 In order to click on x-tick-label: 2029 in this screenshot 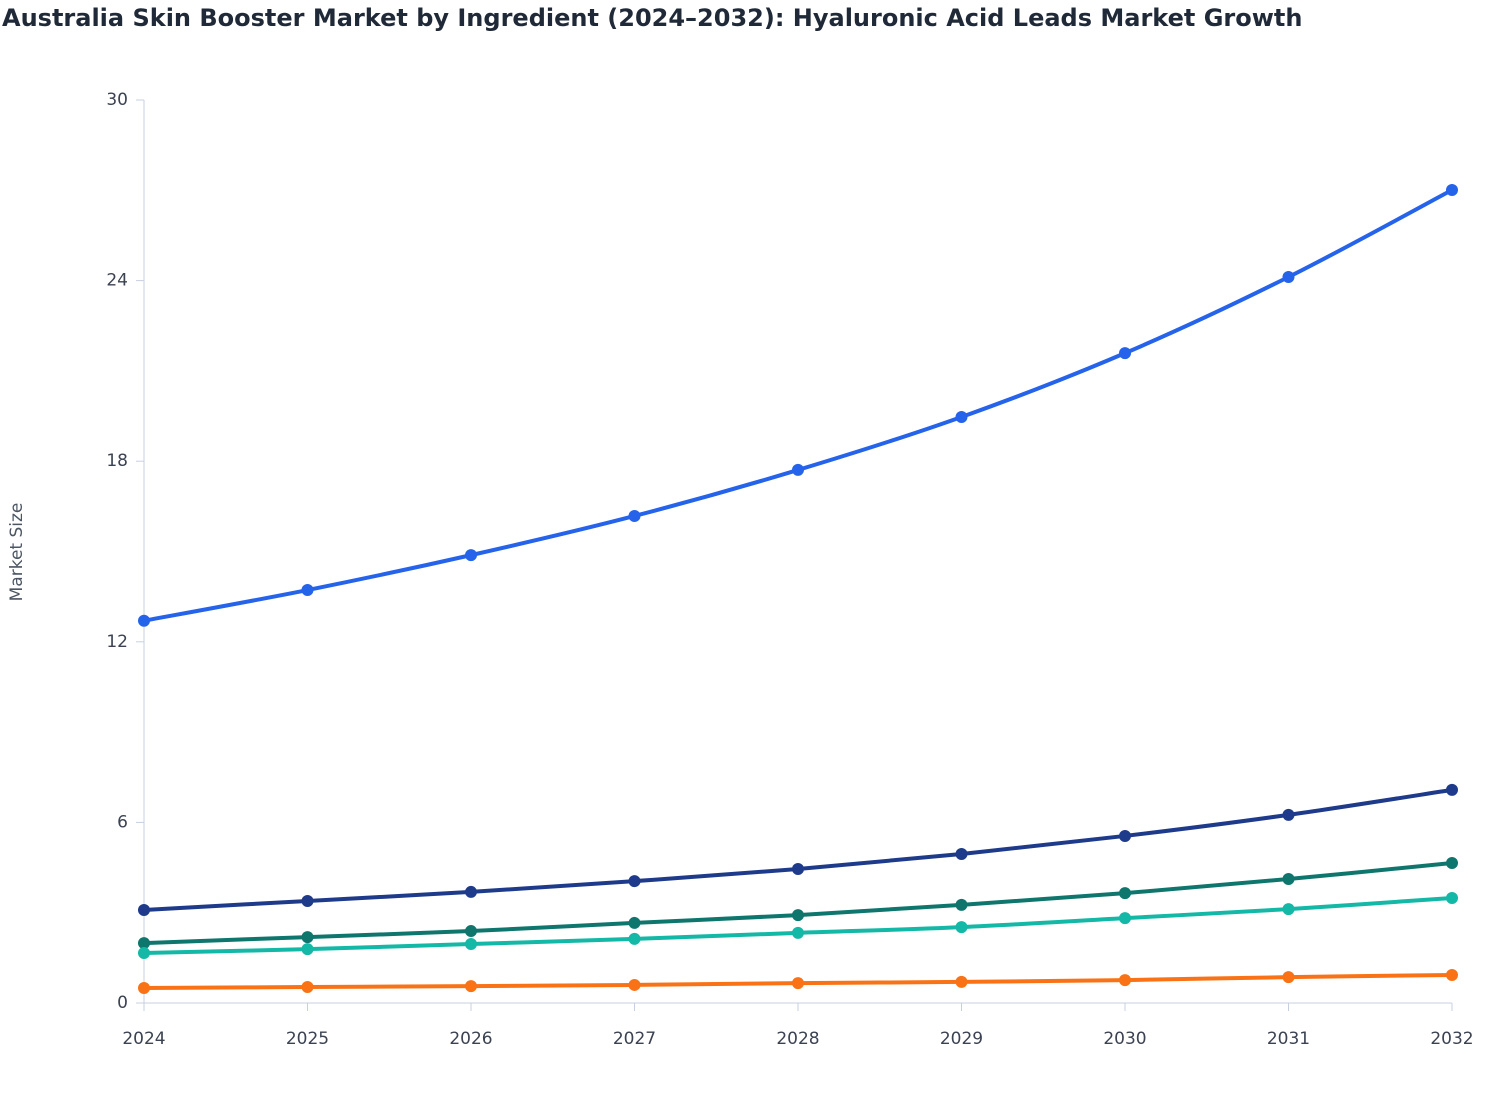, I will do `click(961, 1039)`.